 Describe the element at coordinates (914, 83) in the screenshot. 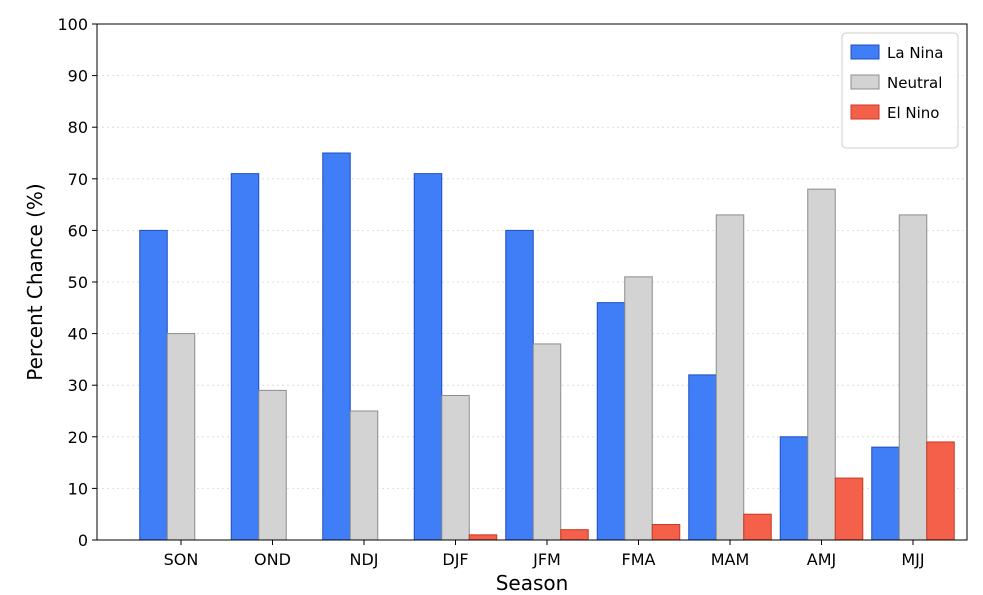

I see `legend-label-neutral: Neutral` at that location.